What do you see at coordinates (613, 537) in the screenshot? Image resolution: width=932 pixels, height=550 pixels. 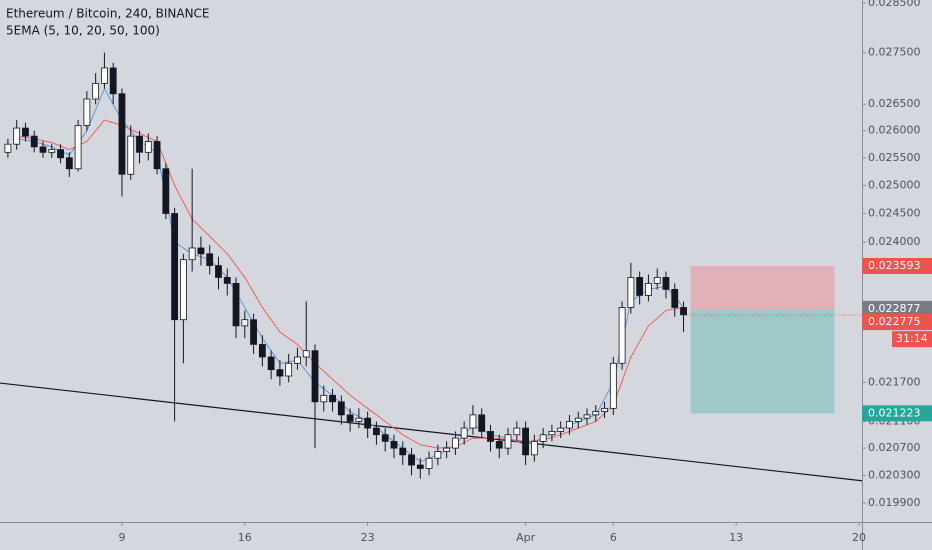 I see `x-tick-label: 6` at bounding box center [613, 537].